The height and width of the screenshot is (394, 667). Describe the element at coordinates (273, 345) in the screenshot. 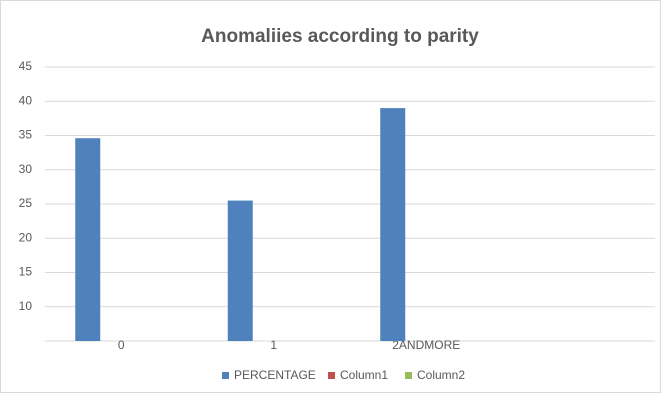

I see `x-tick-label: 1` at that location.